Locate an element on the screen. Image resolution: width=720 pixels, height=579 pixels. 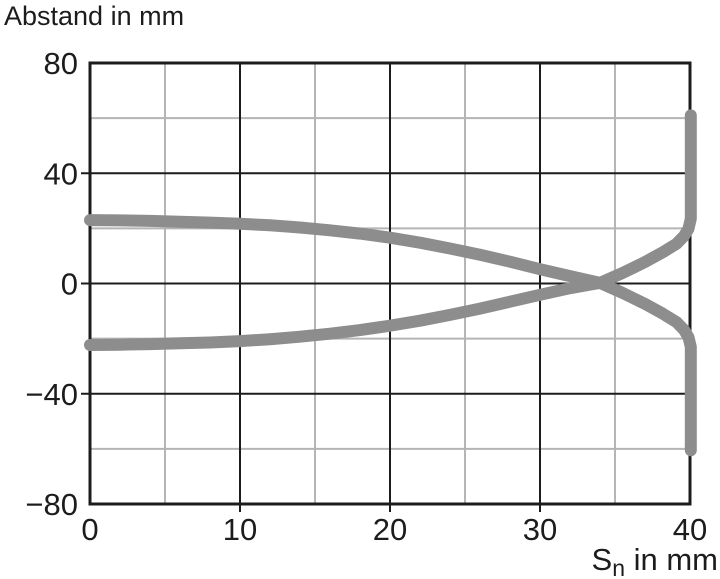
x-axis-title-subscript: n is located at coordinates (618, 567).